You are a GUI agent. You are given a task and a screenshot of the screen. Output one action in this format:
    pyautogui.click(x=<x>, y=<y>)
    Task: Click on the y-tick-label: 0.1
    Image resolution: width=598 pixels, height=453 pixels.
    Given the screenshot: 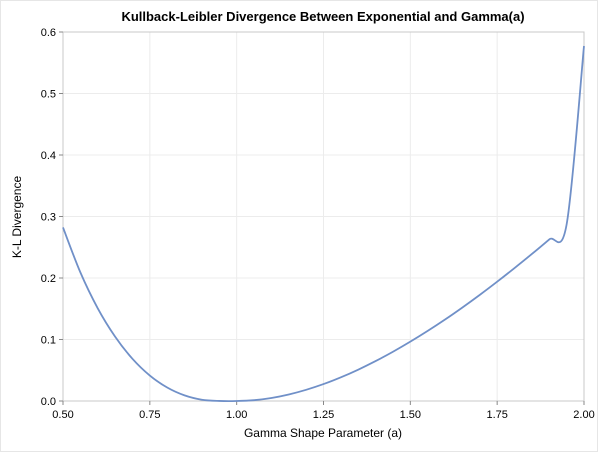 What is the action you would take?
    pyautogui.click(x=48, y=341)
    